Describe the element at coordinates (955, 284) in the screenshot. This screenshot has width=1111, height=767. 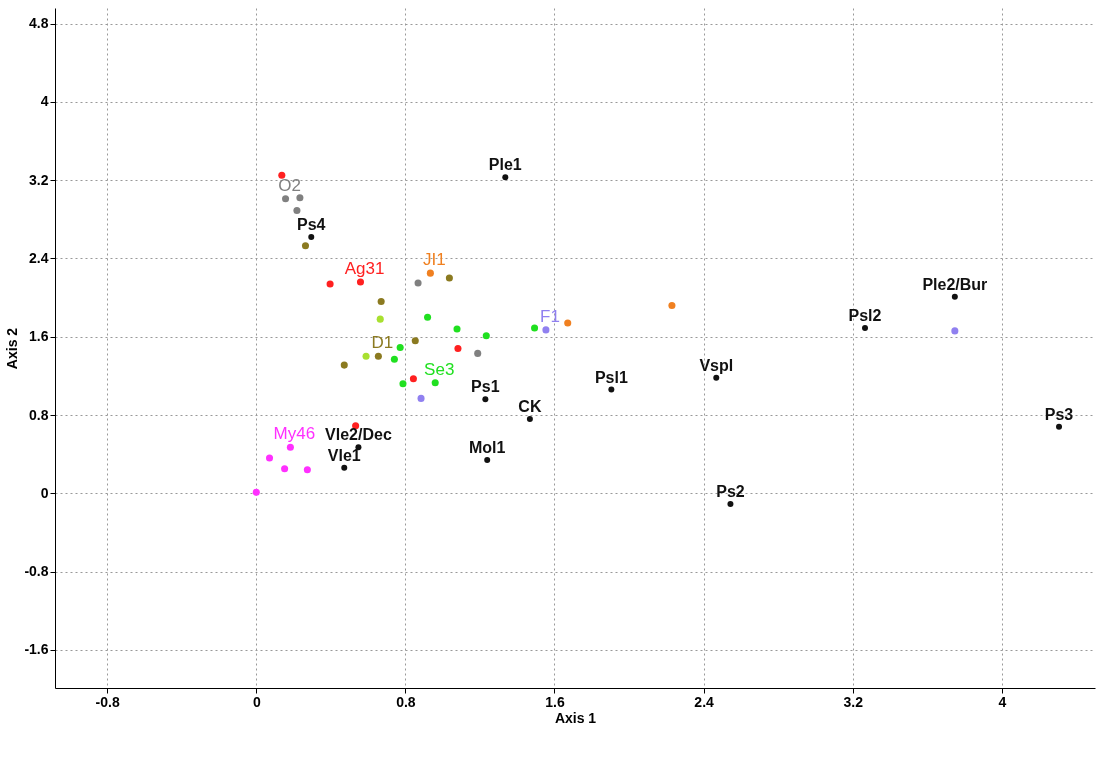
I see `data-label: Ple2/Bur` at that location.